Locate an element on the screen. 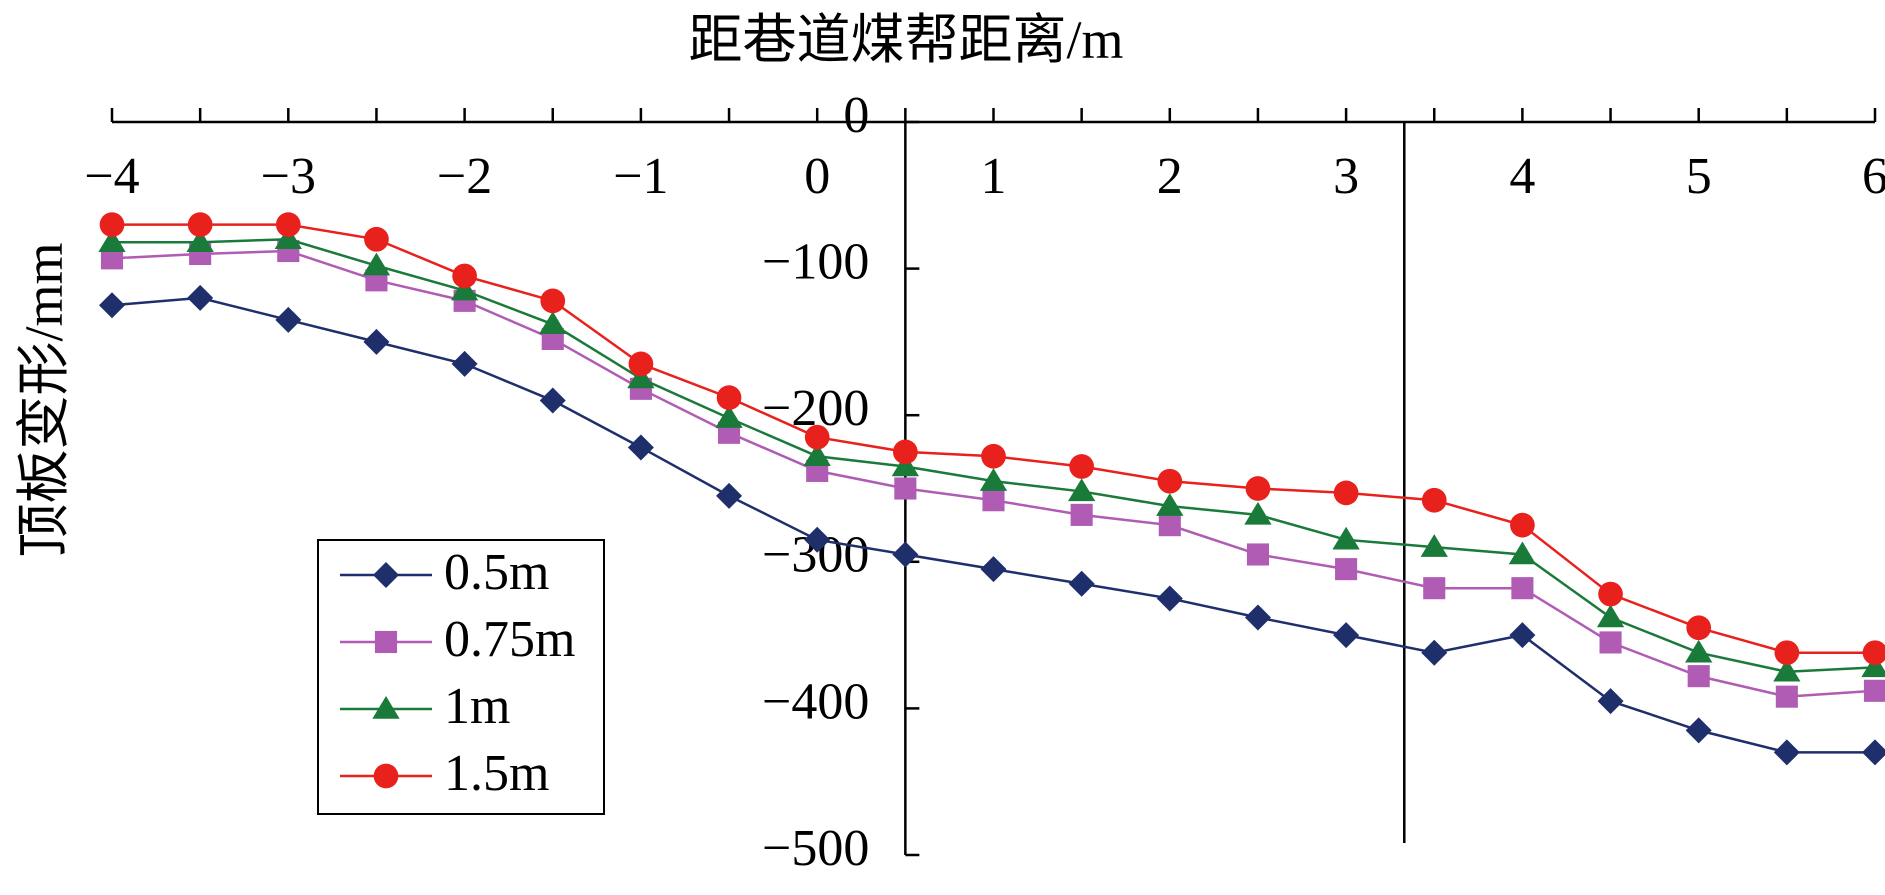 This screenshot has width=1885, height=895. y-axis-title: 顶板变形/mm is located at coordinates (44, 399).